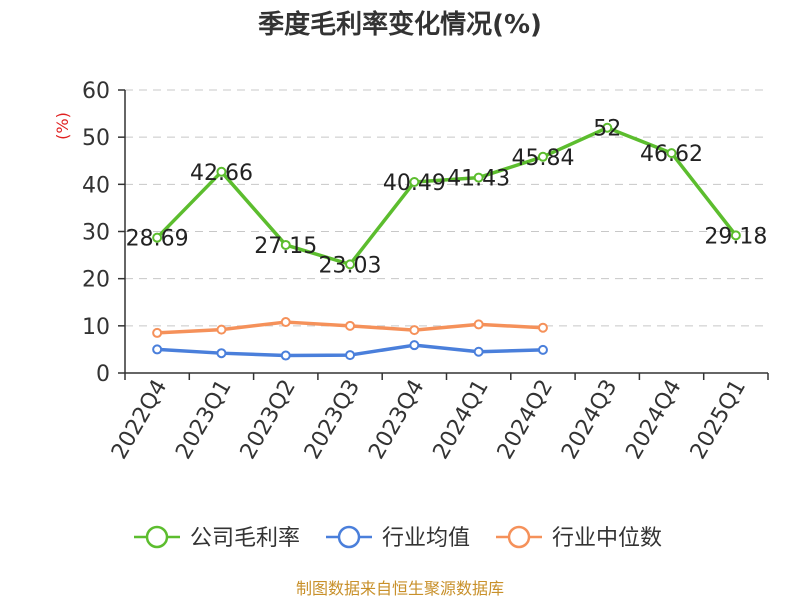 This screenshot has width=800, height=600. I want to click on data-label: 29.18, so click(735, 236).